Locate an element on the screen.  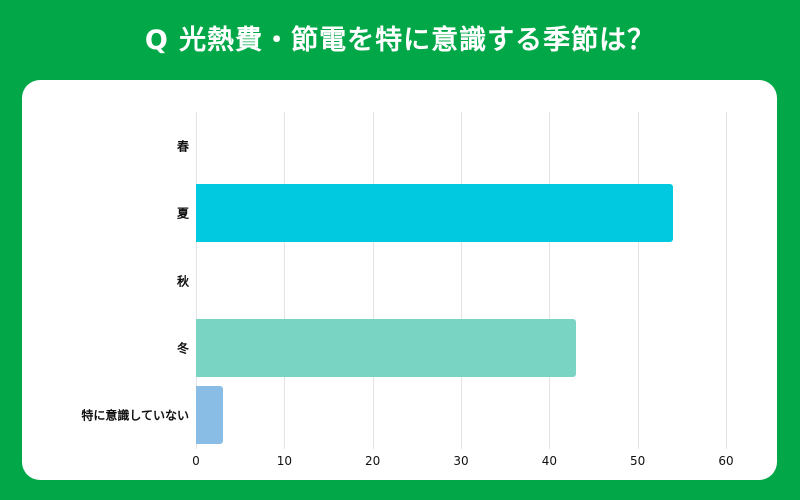
chart-title: Q 光熱費・節電を特に意識する季節は？ is located at coordinates (400, 40).